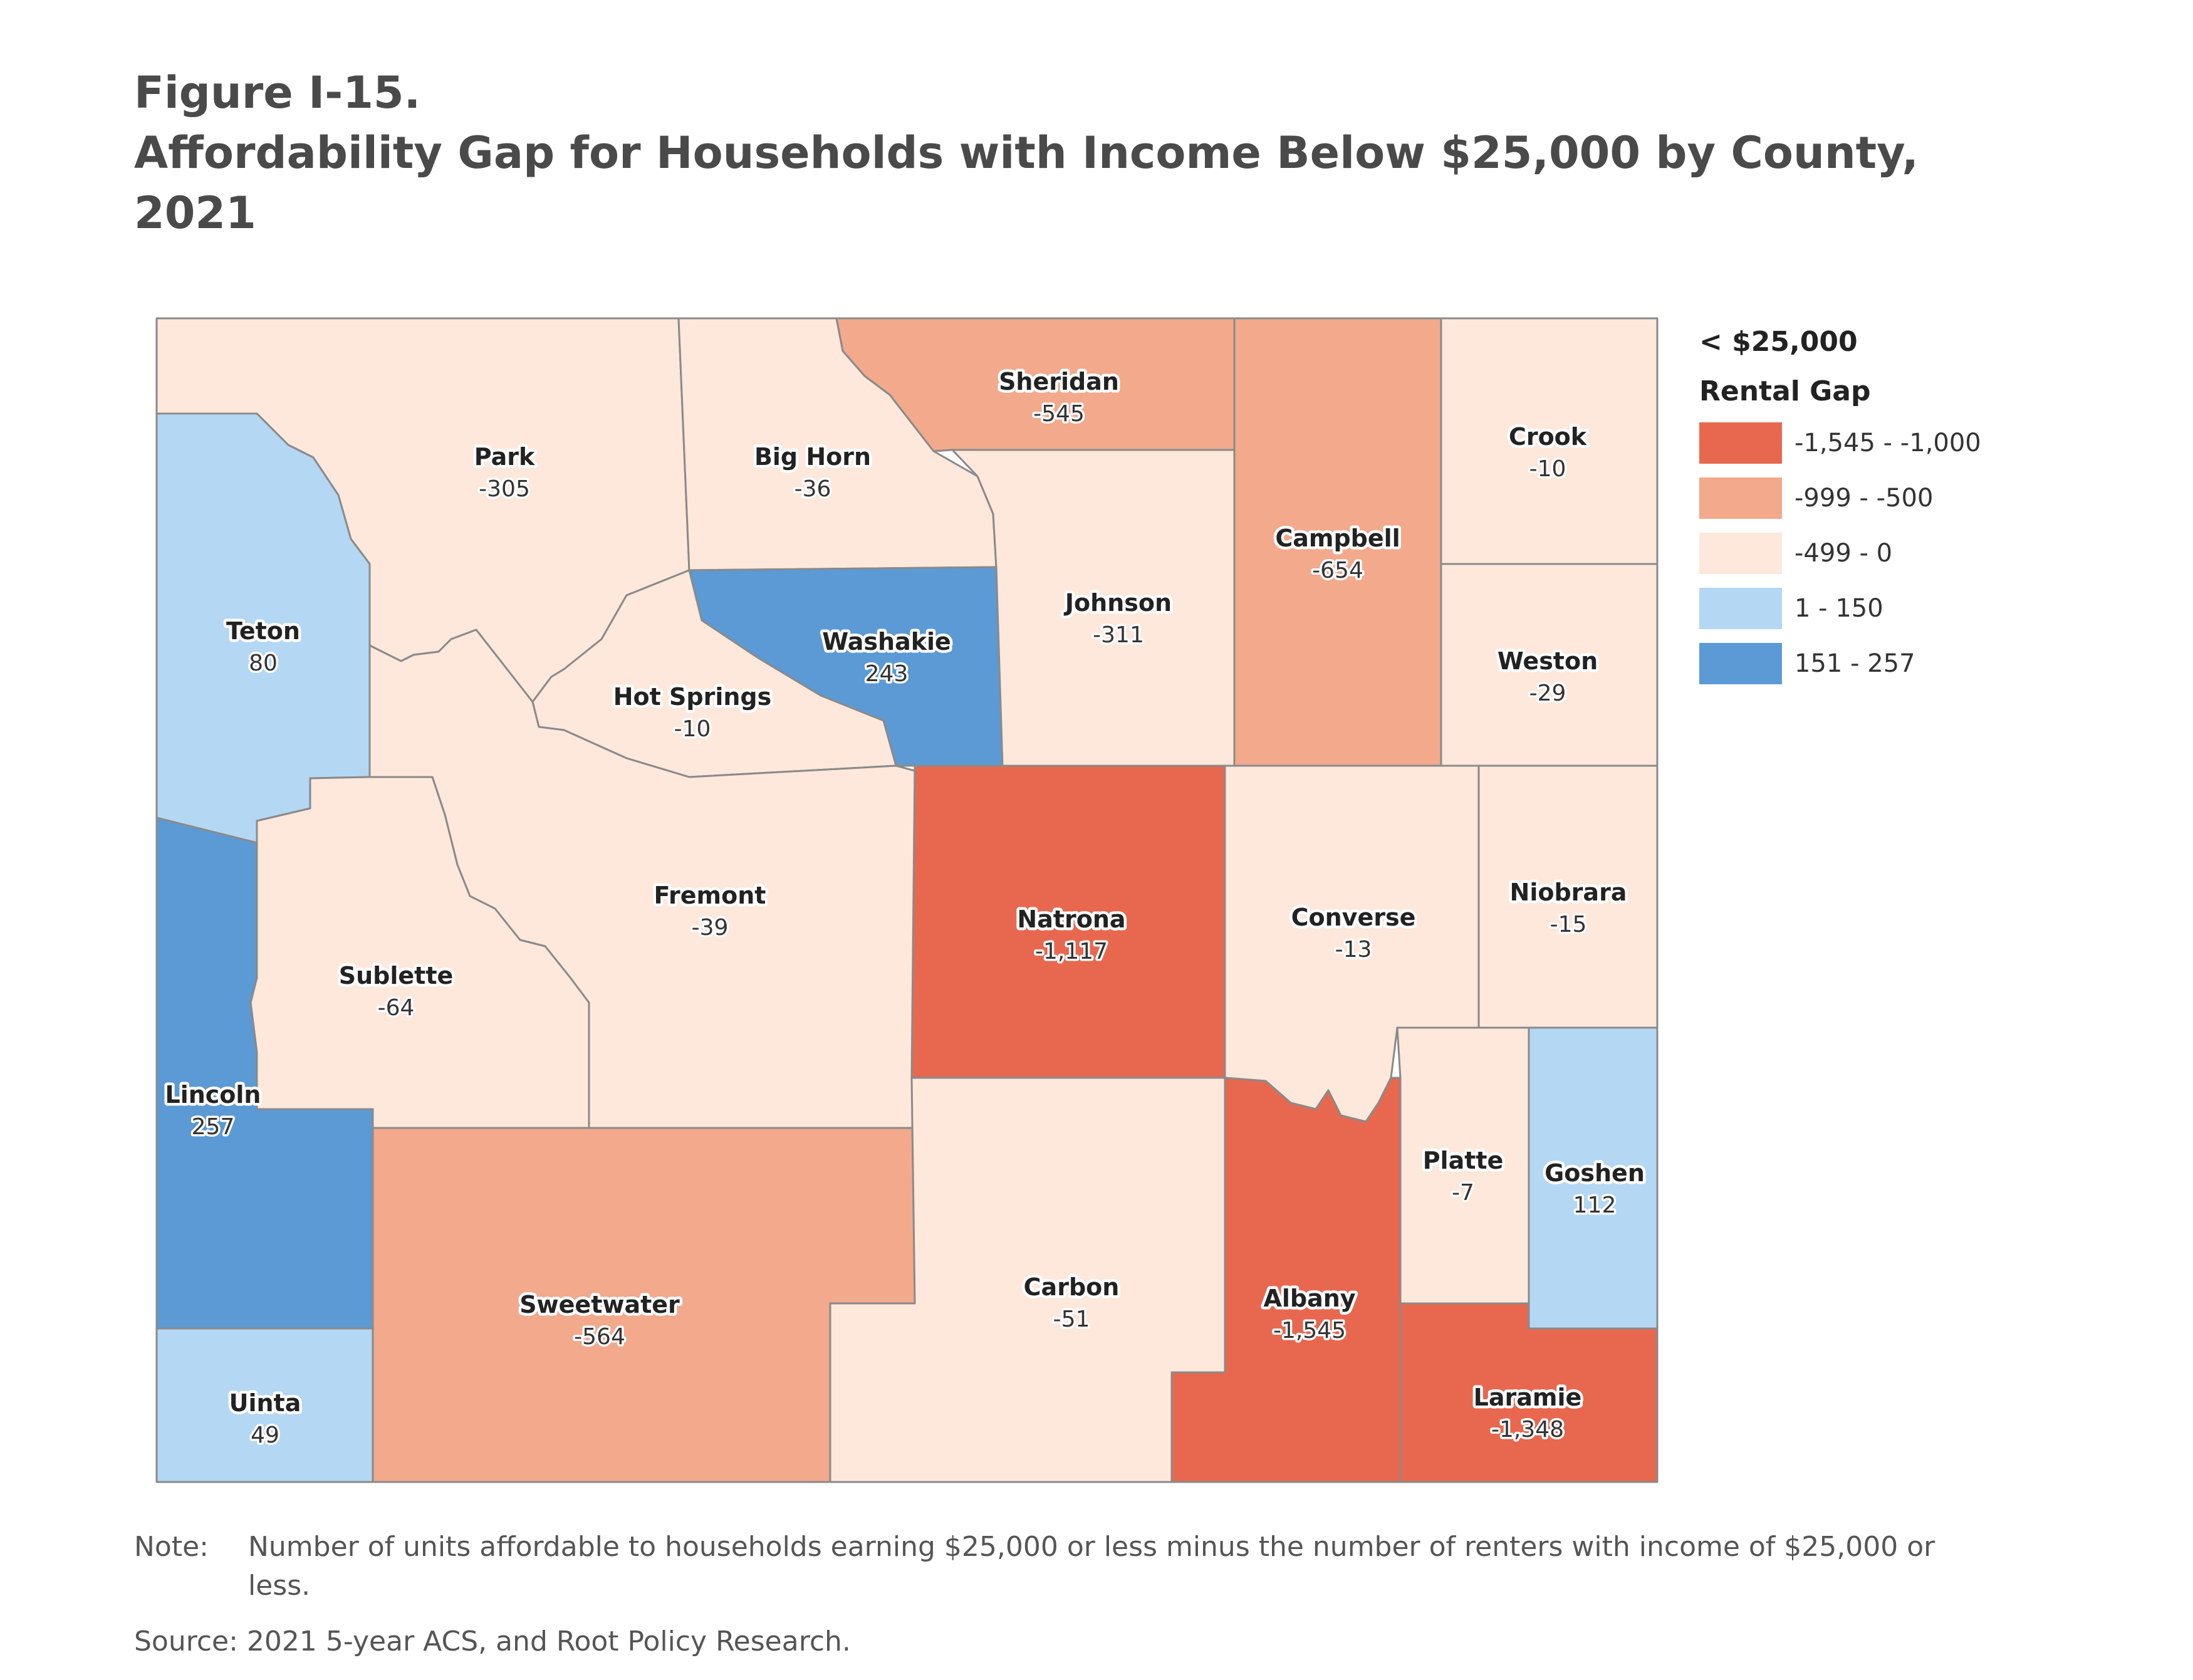  I want to click on county-name-johnson: Johnson, so click(1117, 603).